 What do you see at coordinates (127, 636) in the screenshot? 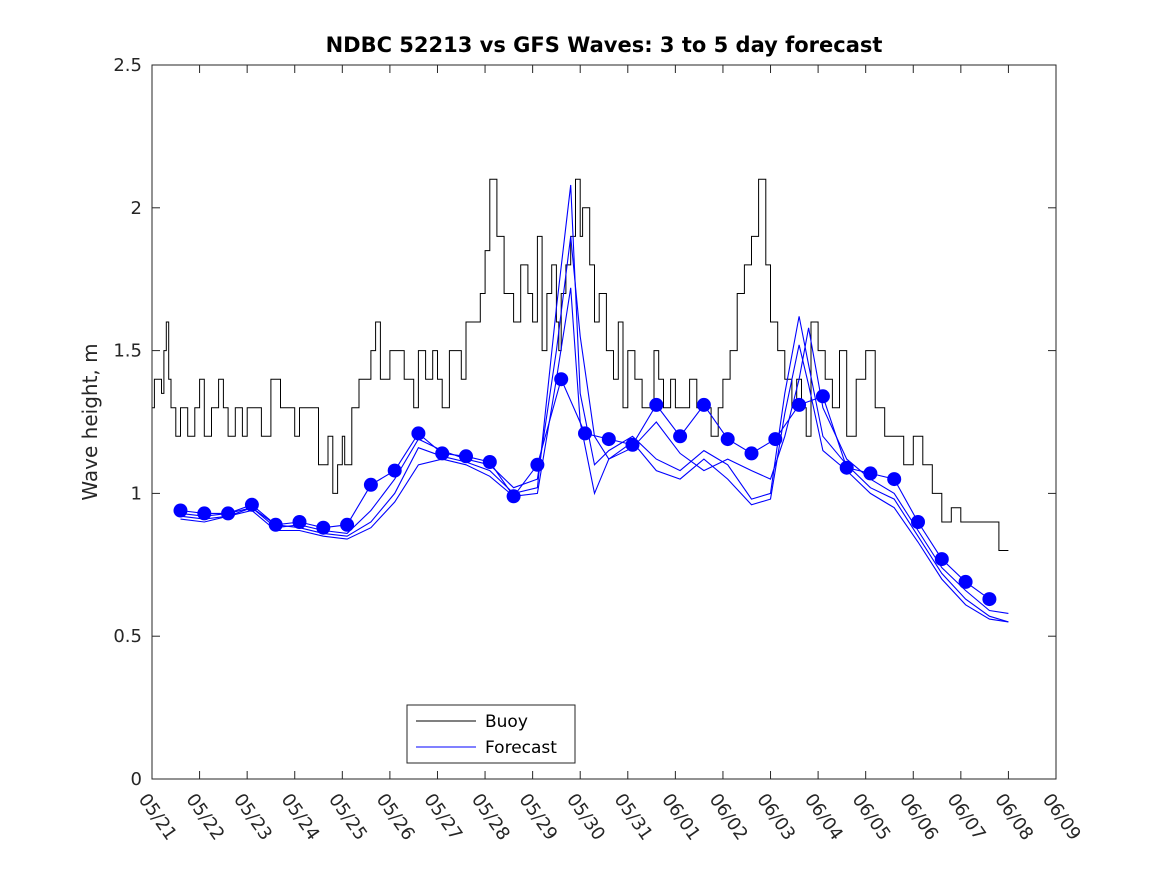
I see `y-tick-label: 0.5` at bounding box center [127, 636].